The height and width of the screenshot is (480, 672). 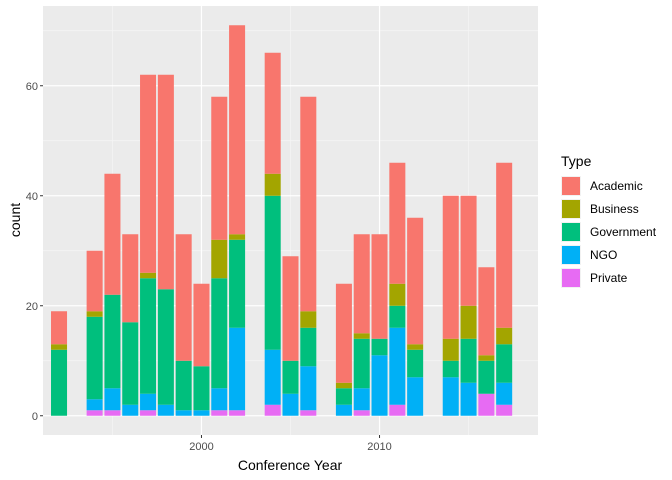 What do you see at coordinates (397, 366) in the screenshot?
I see `bar-ngo-2011` at bounding box center [397, 366].